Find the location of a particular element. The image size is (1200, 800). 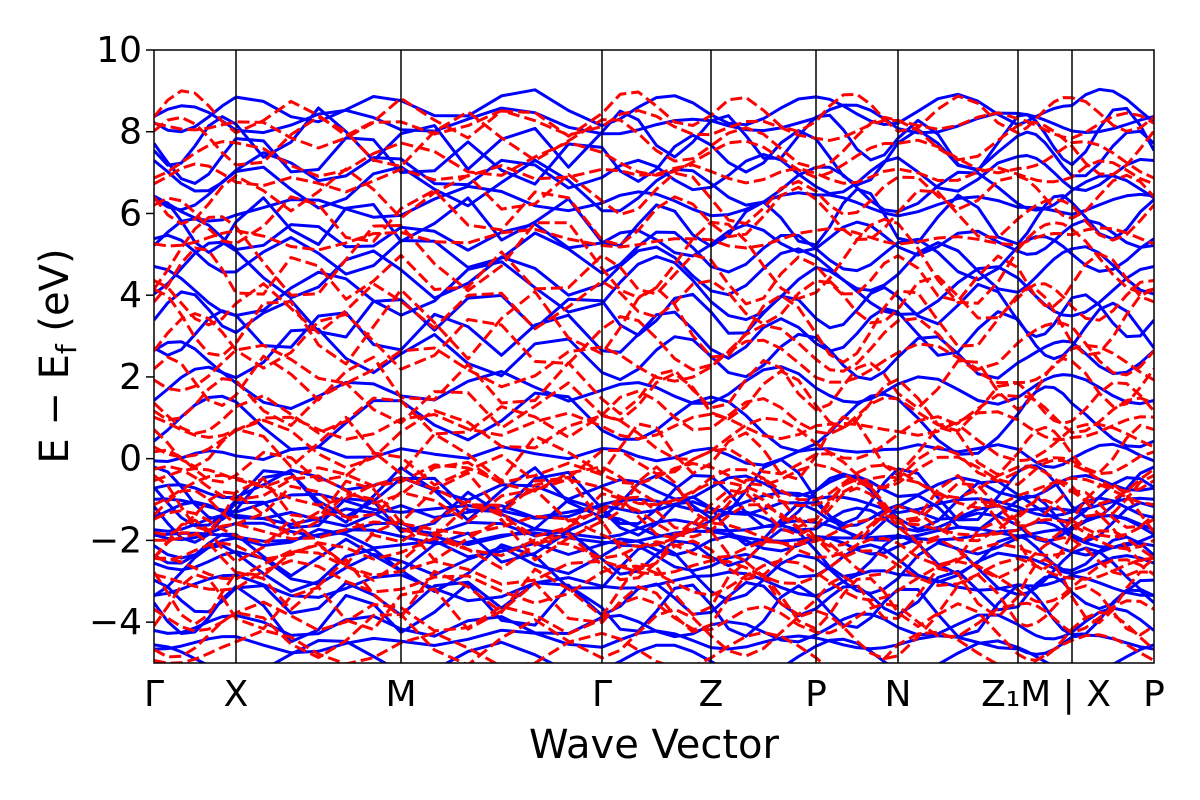

y-tick-label: 8 is located at coordinates (130, 132).